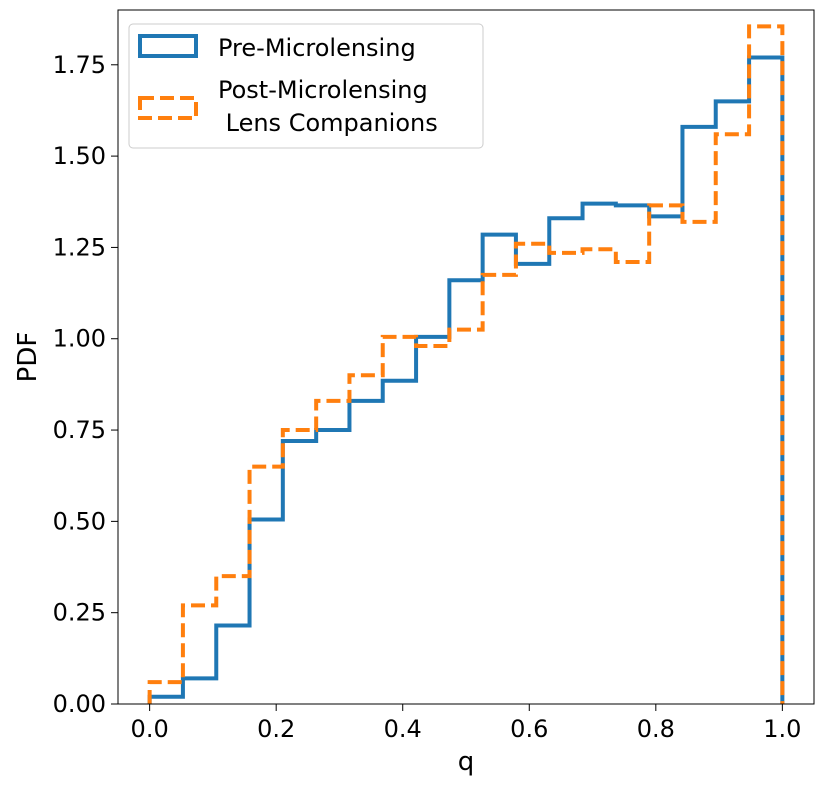  Describe the element at coordinates (276, 729) in the screenshot. I see `x-tick-label: 0.2` at that location.